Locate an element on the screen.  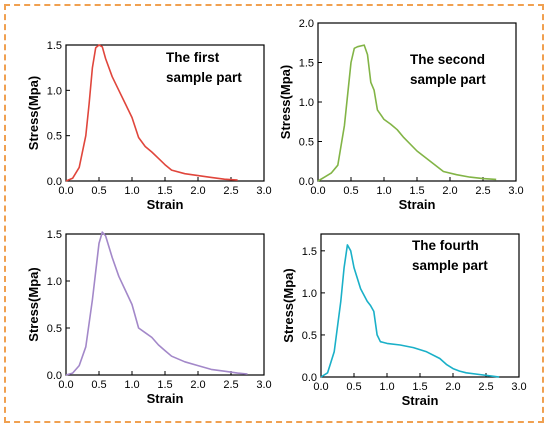
sample-annotation: The first is located at coordinates (193, 57).